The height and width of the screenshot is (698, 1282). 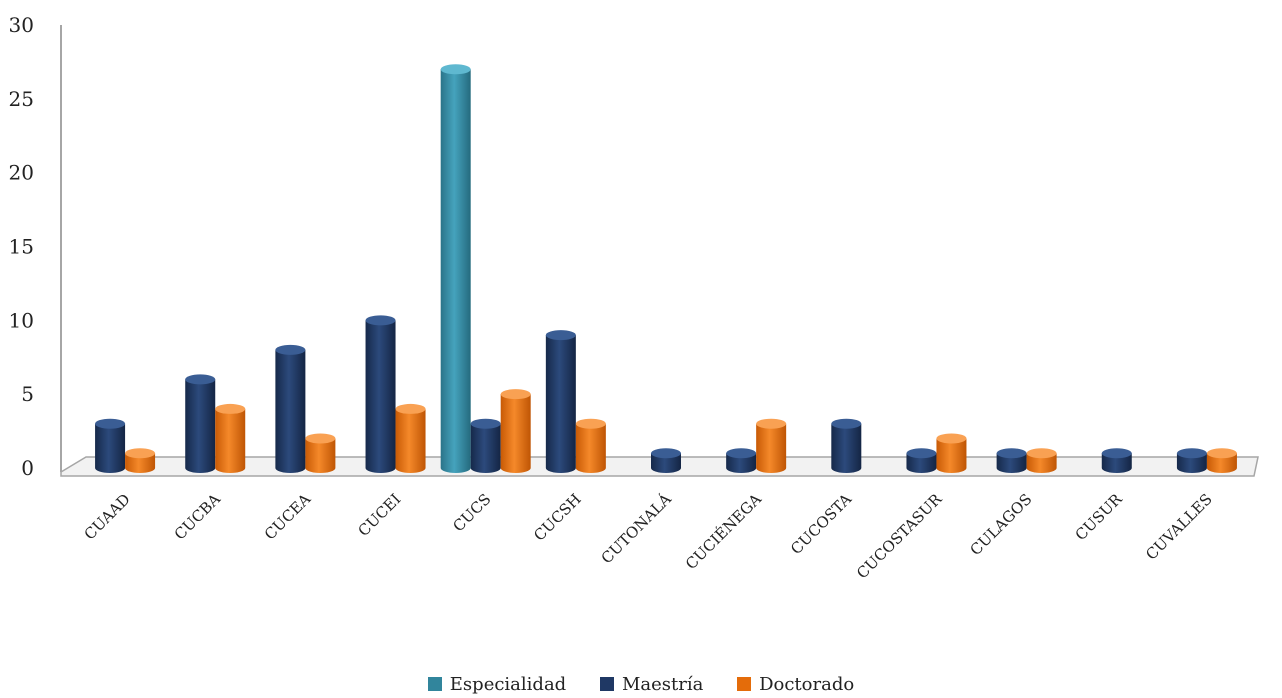 I want to click on y-tick-label: 0, so click(x=27, y=468).